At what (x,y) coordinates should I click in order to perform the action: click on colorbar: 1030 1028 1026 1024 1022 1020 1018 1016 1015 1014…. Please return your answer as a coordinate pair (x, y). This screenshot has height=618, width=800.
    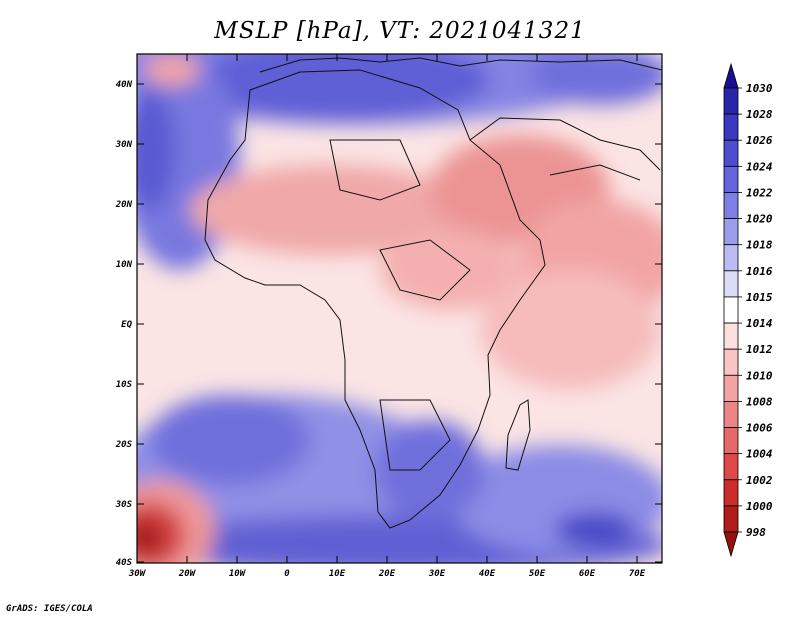
    Looking at the image, I should click on (748, 310).